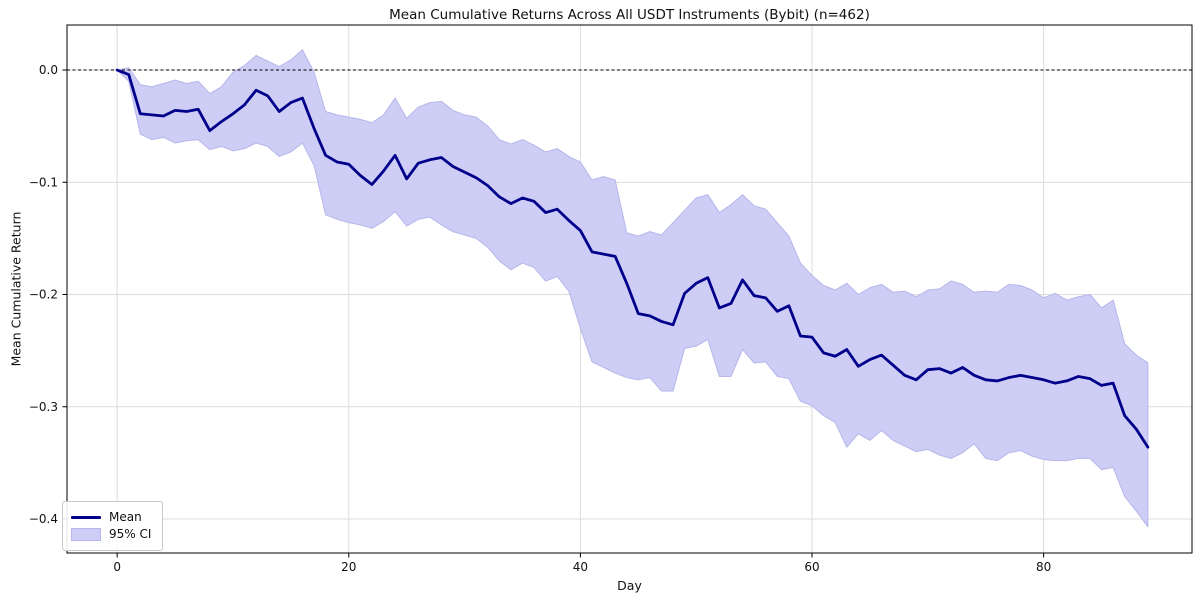 The height and width of the screenshot is (600, 1200). I want to click on y-tick-label: −0.1, so click(43, 182).